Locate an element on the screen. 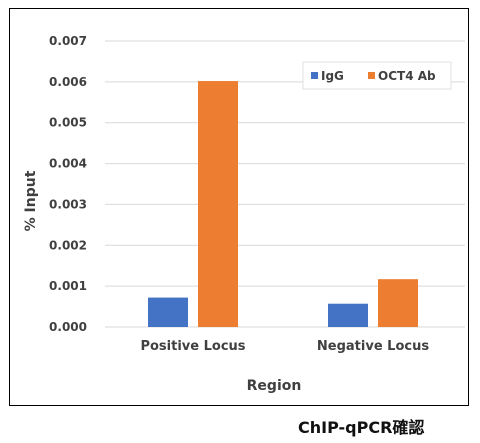  figure-caption: ChIP-qPCR確認 is located at coordinates (361, 427).